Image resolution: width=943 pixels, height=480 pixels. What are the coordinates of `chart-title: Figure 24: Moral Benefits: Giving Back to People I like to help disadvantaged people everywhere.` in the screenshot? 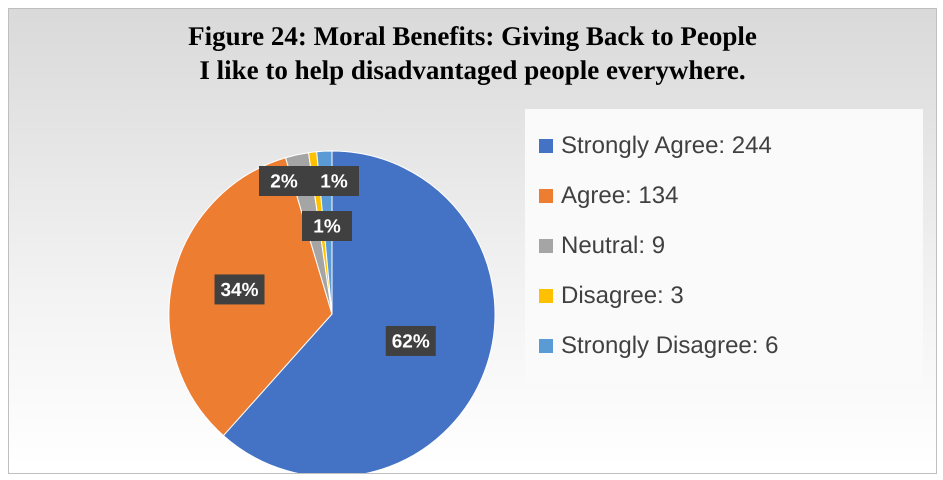 It's located at (472, 53).